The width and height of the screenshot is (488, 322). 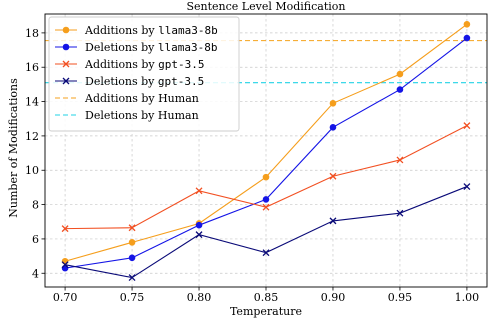 I want to click on x-tick-label: 0.85, so click(x=266, y=297).